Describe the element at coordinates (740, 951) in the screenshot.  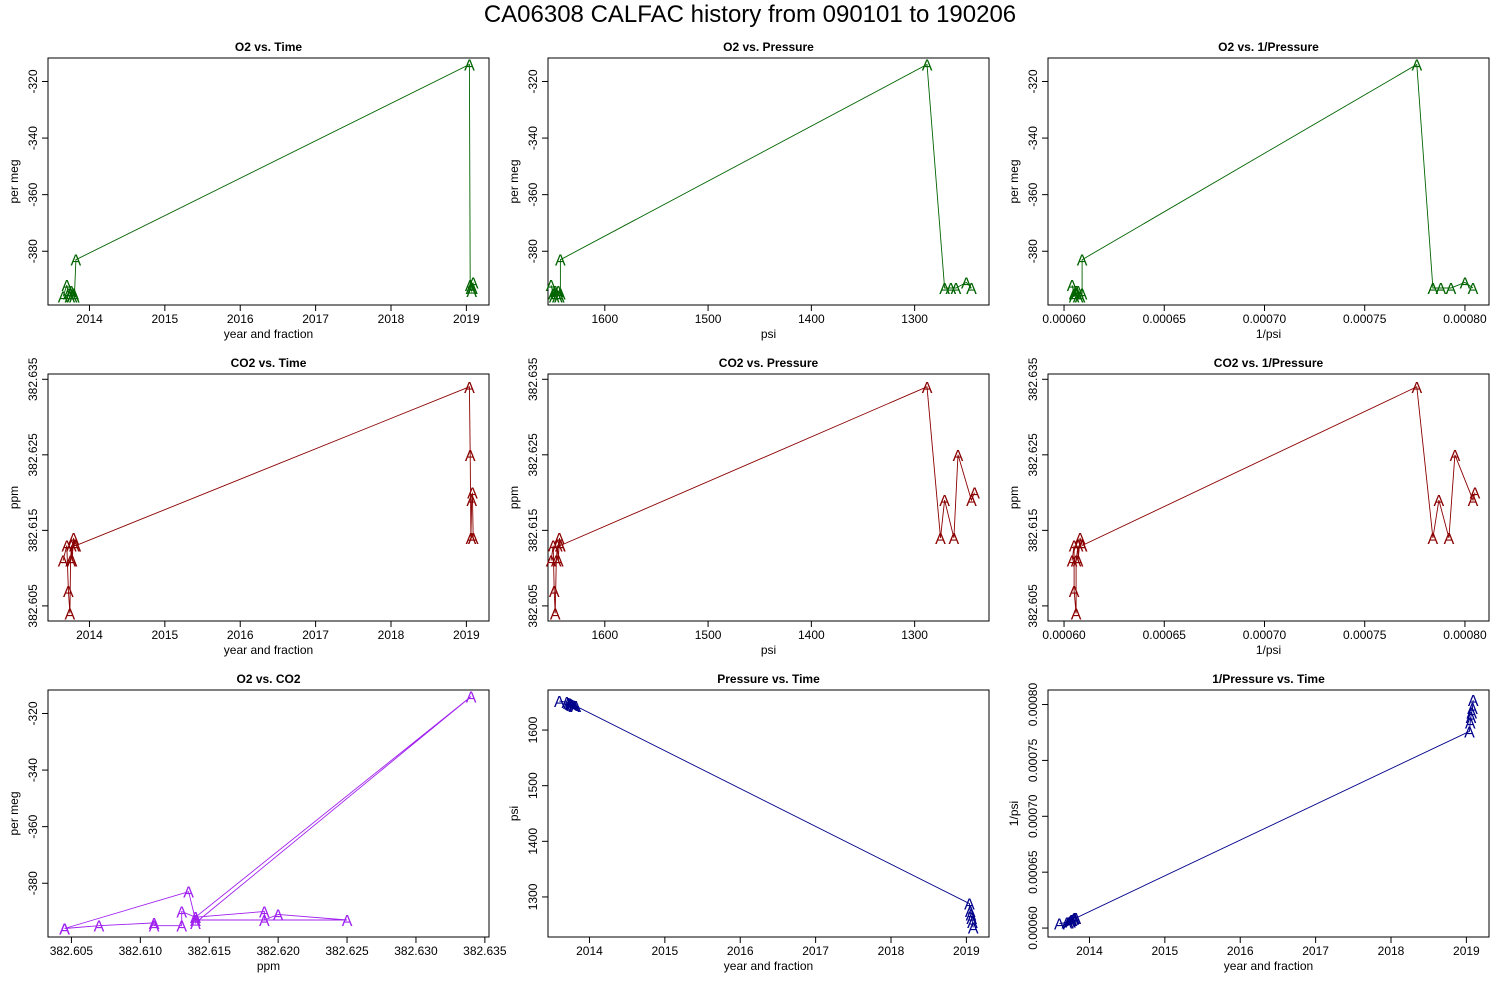
I see `x-tick-label: 2016` at that location.